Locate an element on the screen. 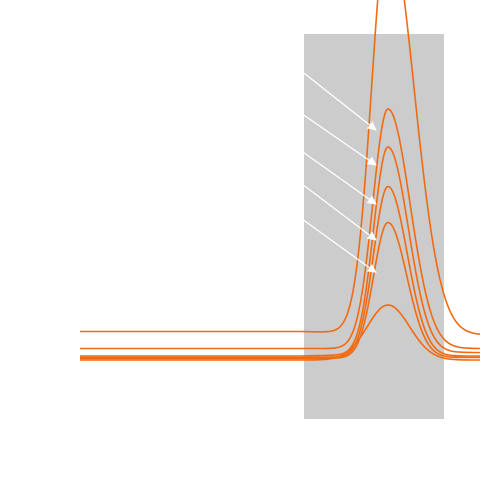  arrow-group is located at coordinates (338, 171).